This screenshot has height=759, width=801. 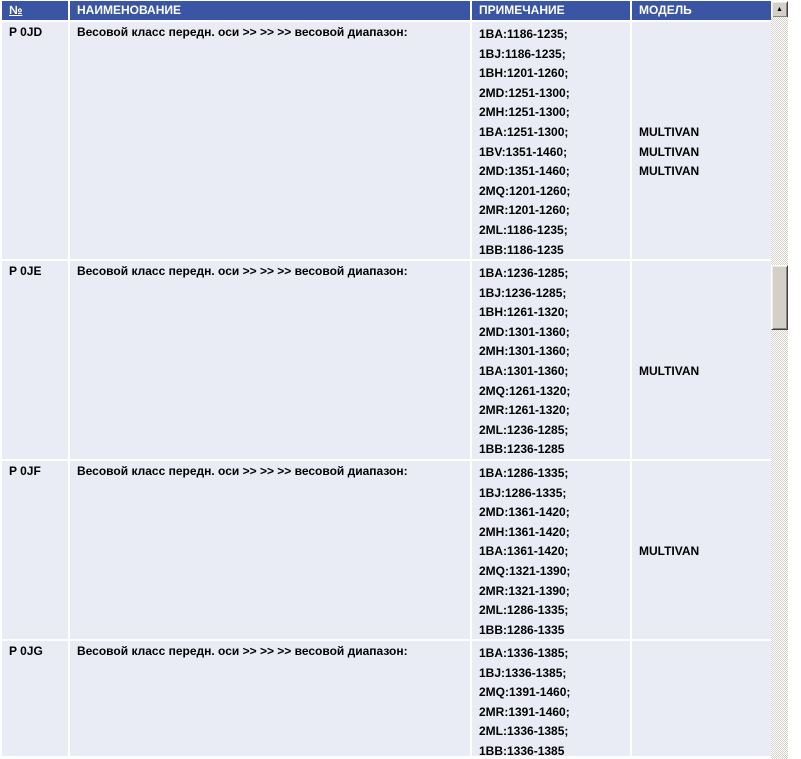 I want to click on note-line: 1BA:1361-1420;, so click(x=524, y=551).